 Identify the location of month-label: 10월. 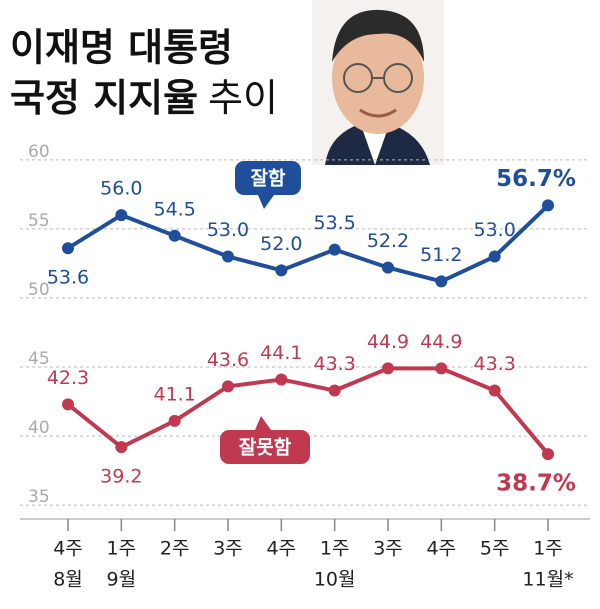
(335, 580).